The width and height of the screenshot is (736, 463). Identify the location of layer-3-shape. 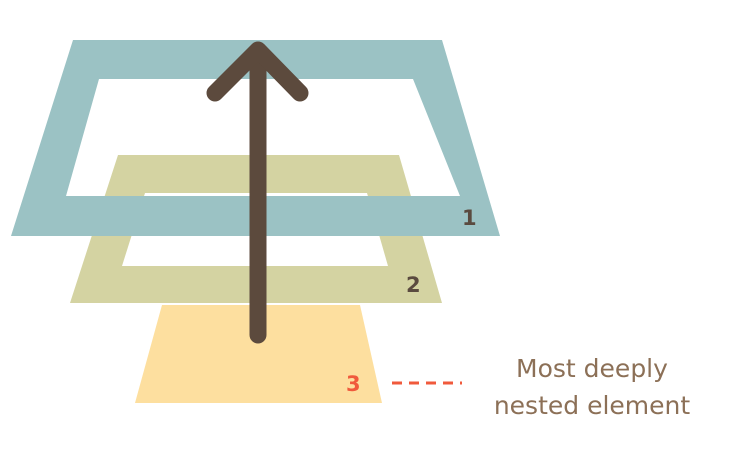
(258, 354).